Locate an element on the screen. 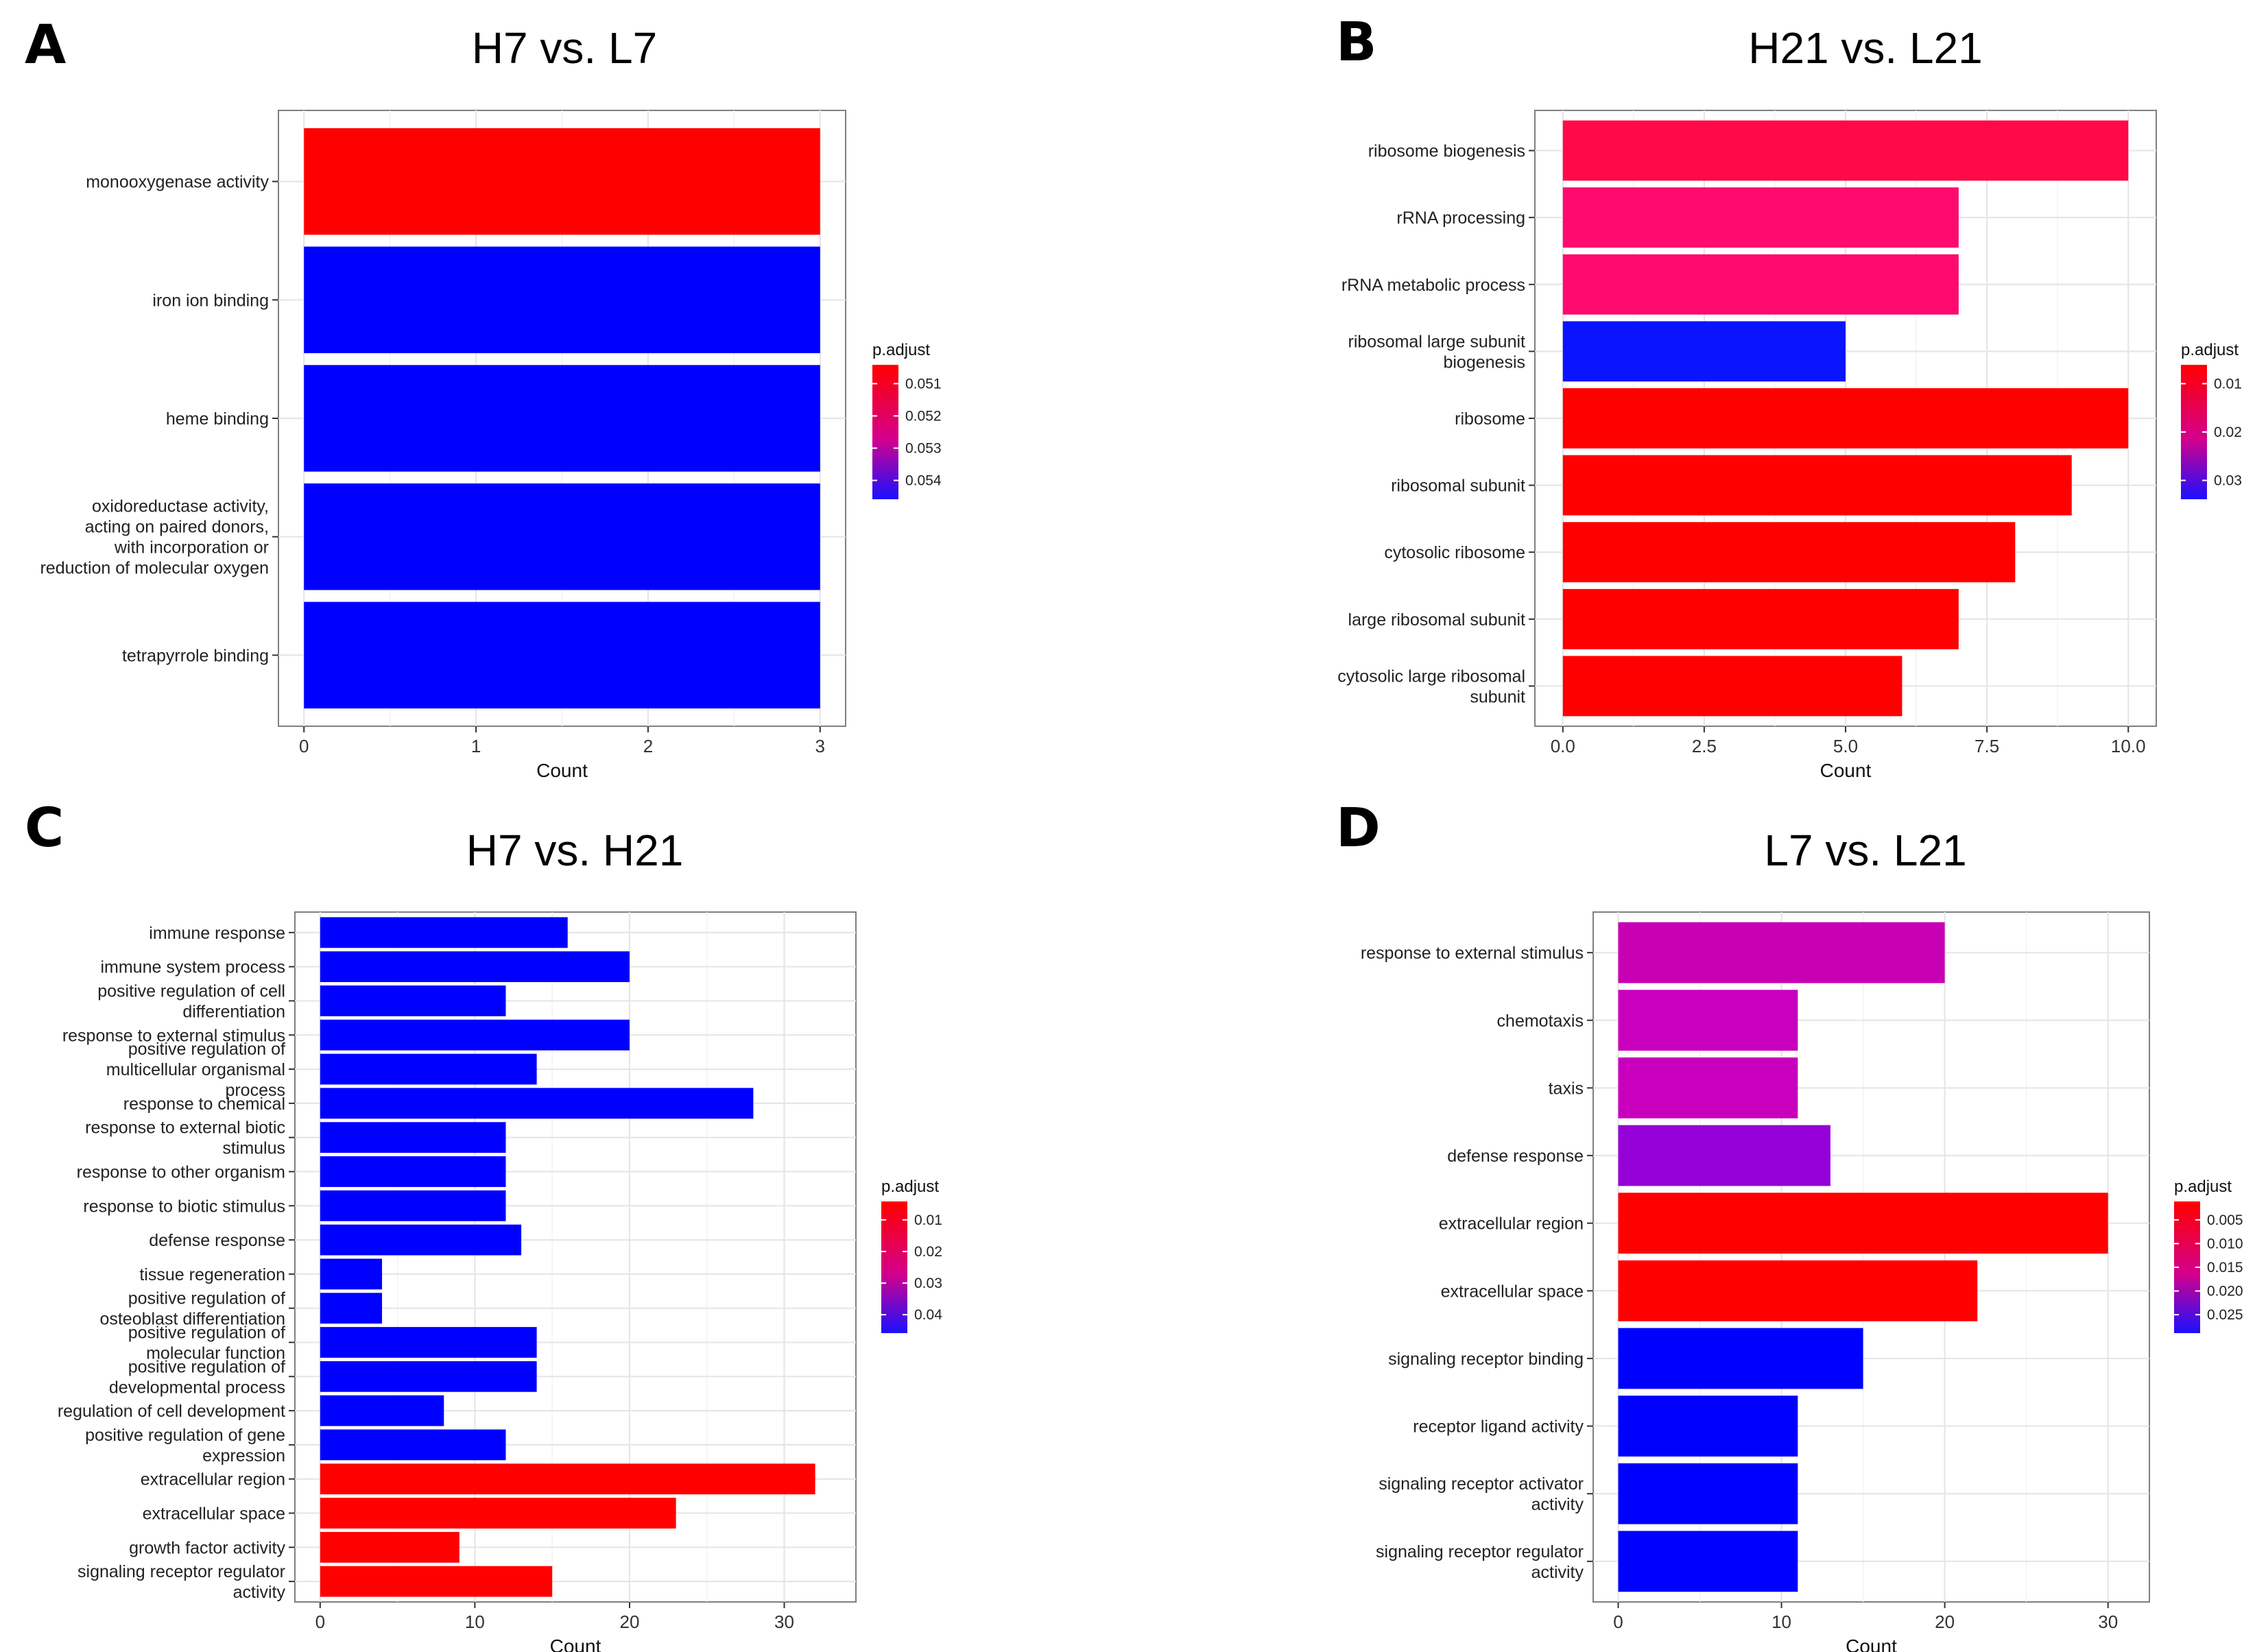  x-tick-label: 0.0 is located at coordinates (1563, 746).